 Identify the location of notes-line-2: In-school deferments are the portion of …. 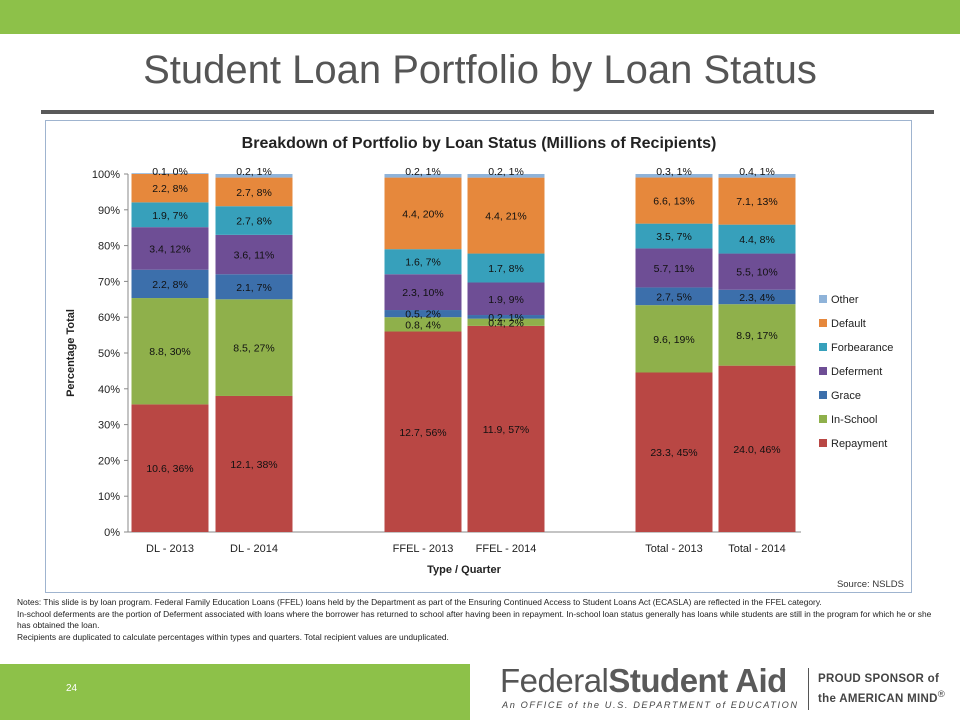
(474, 619).